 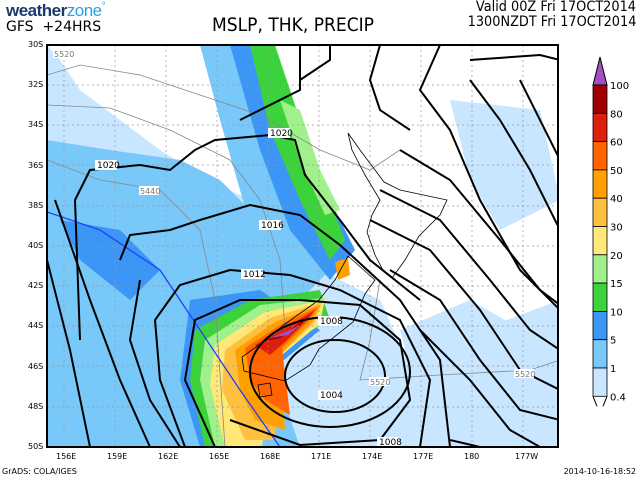 I want to click on colorbar-level-label: 40, so click(x=616, y=199).